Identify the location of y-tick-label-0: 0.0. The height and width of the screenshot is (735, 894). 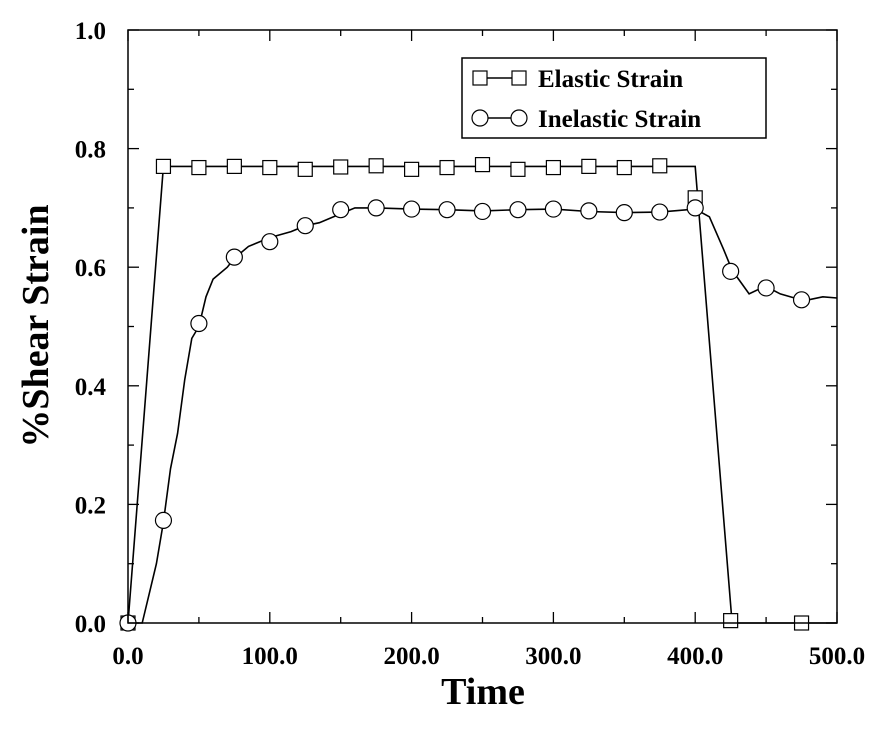
(90, 624).